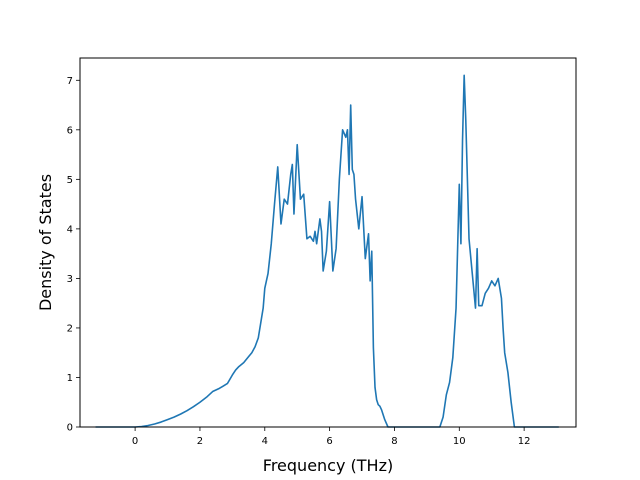 Image resolution: width=640 pixels, height=480 pixels. Describe the element at coordinates (70, 279) in the screenshot. I see `y-tick-label: 3` at that location.